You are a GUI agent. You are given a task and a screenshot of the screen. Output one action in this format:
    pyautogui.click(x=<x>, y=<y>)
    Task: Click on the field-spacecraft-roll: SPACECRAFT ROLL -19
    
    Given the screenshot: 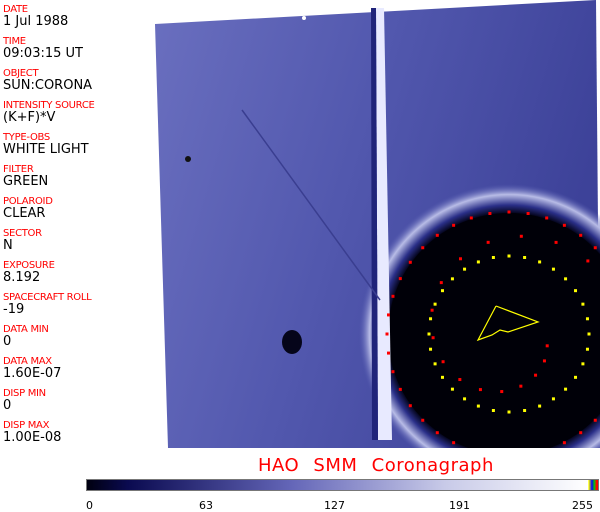 What is the action you would take?
    pyautogui.click(x=47, y=304)
    